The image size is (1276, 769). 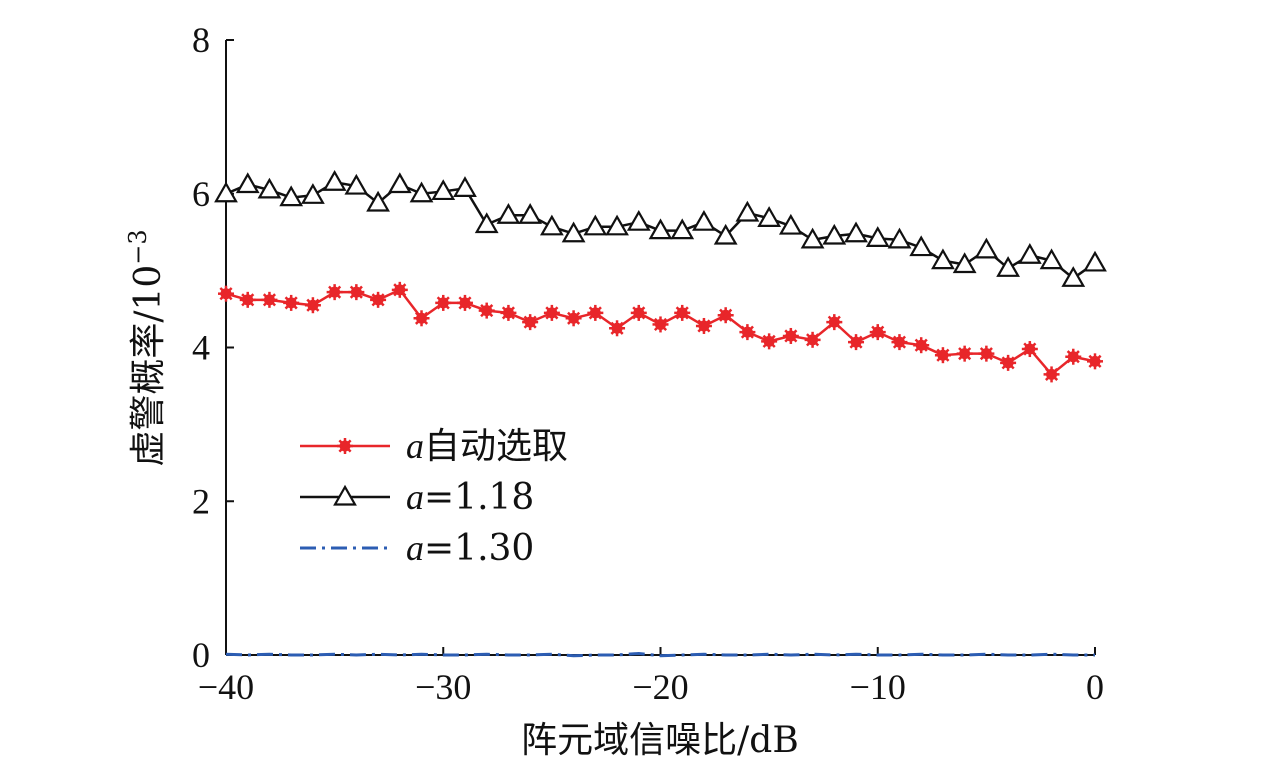 I want to click on y-axis-title-main: 虚警概率/10, so click(x=148, y=366).